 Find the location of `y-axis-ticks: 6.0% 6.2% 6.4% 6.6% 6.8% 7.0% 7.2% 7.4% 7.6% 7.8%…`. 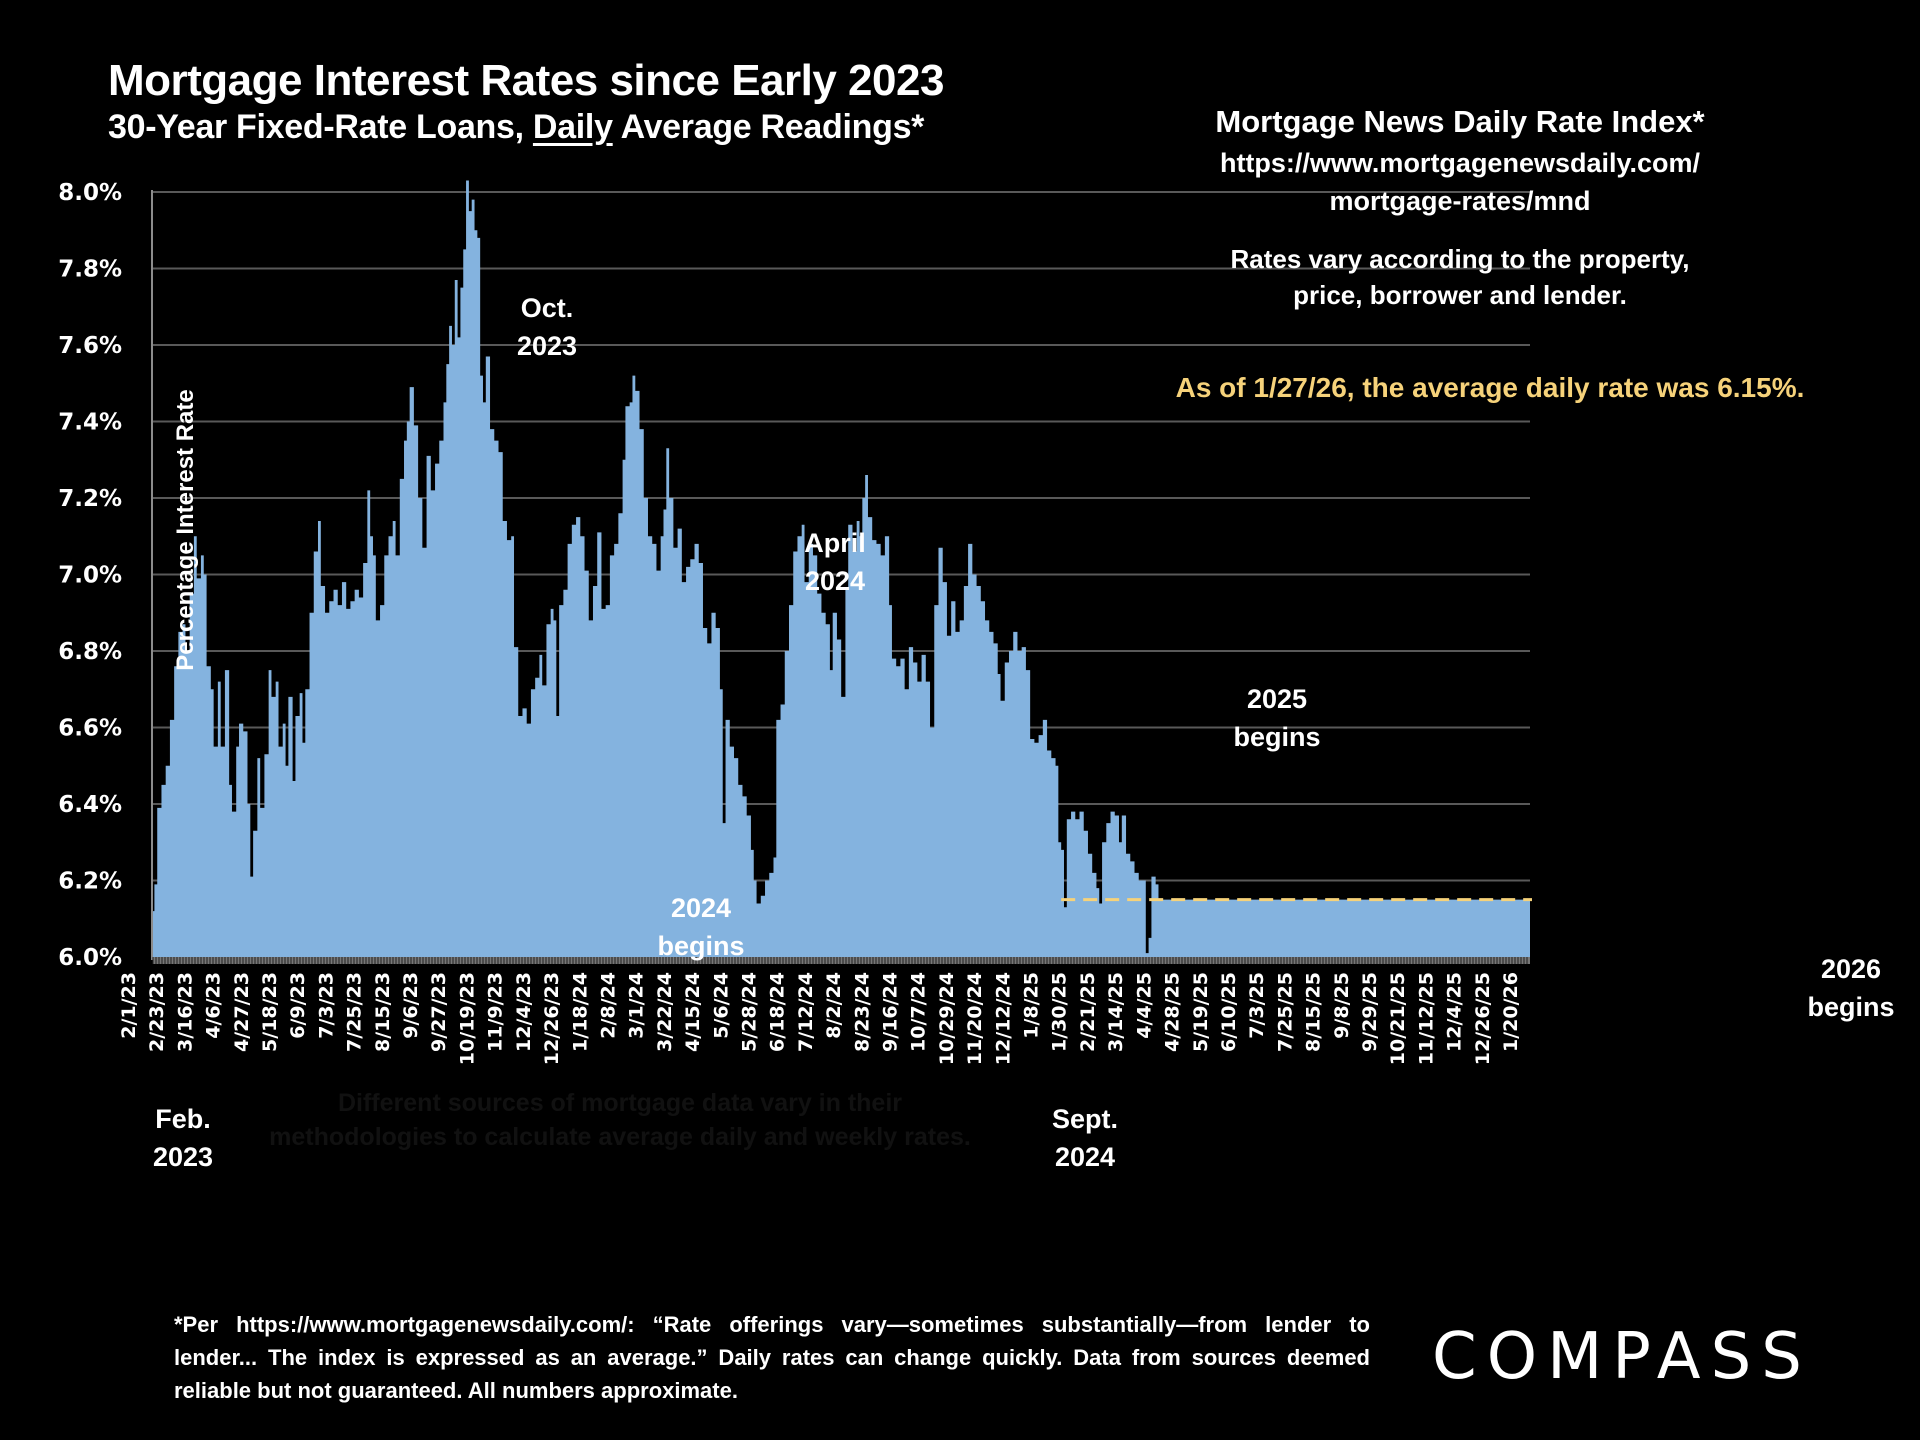

y-axis-ticks: 6.0% 6.2% 6.4% 6.6% 6.8% 7.0% 7.2% 7.4% 7.6% 7.8%… is located at coordinates (90, 575).